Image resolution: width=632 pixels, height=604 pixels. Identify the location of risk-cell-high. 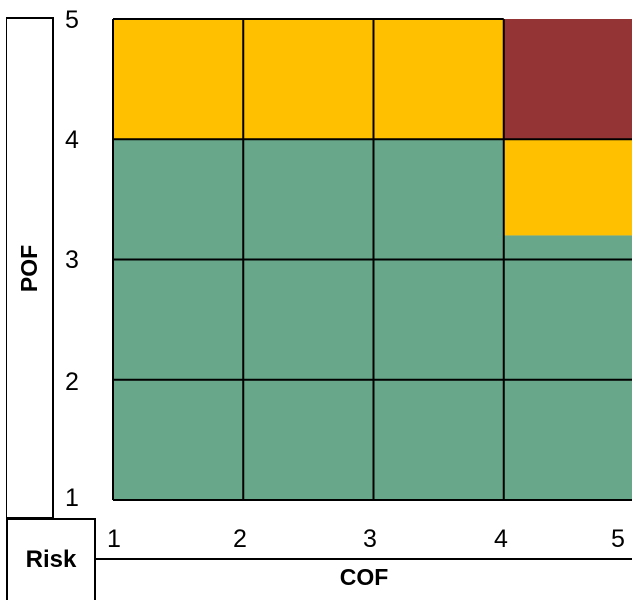
(567, 79).